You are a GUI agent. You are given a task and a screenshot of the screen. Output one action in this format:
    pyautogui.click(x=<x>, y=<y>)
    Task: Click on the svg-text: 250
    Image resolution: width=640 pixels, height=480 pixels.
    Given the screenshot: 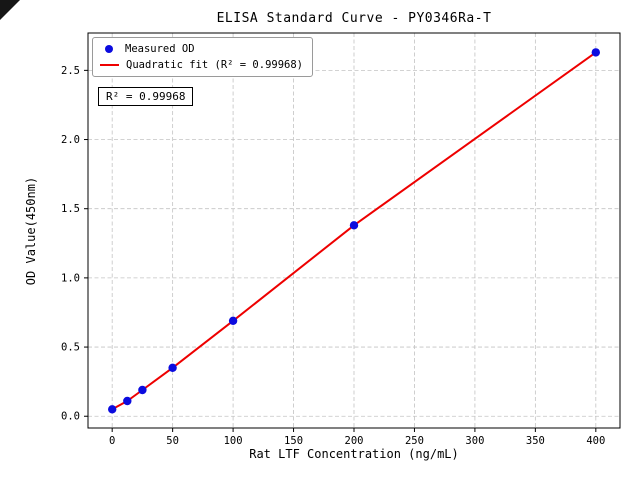 What is the action you would take?
    pyautogui.click(x=414, y=441)
    